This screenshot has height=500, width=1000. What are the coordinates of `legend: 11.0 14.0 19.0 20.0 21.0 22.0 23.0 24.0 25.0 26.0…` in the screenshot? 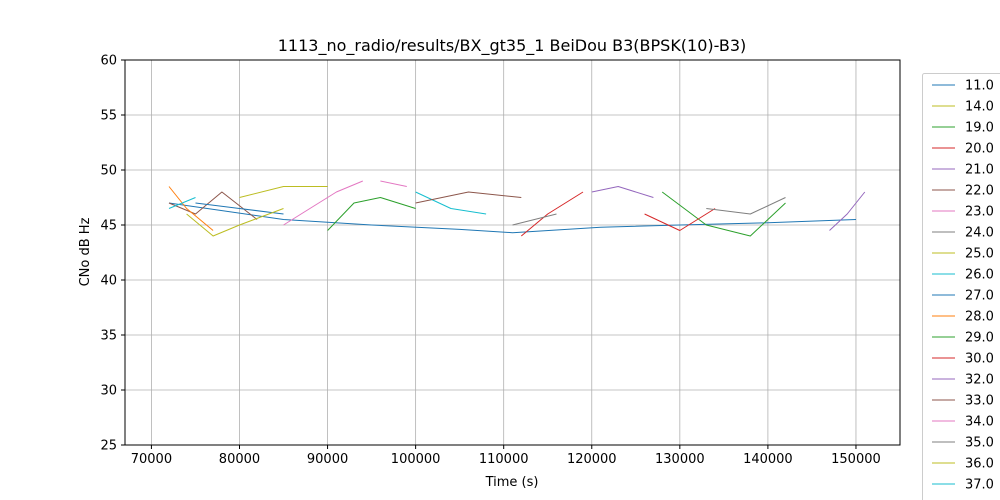 It's located at (961, 286).